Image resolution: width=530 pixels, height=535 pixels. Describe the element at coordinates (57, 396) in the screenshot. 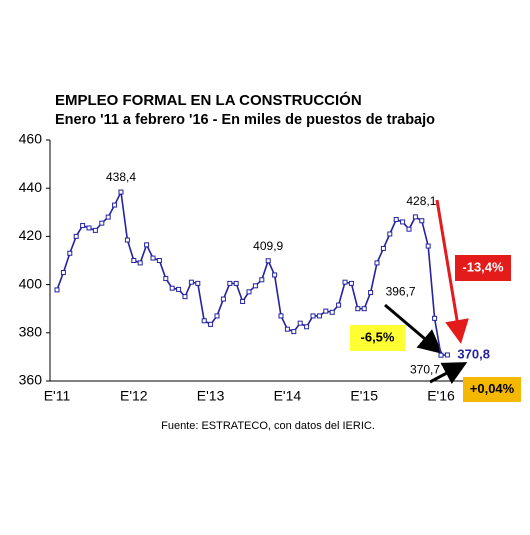

I see `x-tick-label: E'11` at that location.